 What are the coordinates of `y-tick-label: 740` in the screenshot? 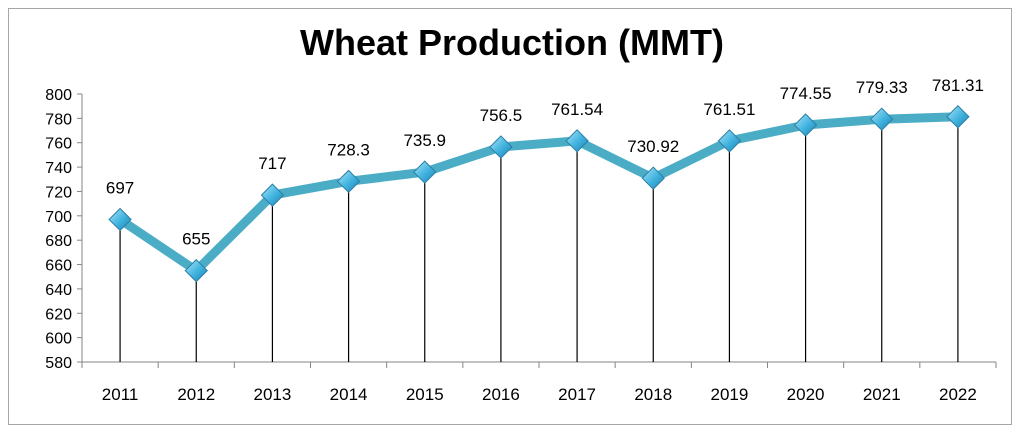 It's located at (58, 168).